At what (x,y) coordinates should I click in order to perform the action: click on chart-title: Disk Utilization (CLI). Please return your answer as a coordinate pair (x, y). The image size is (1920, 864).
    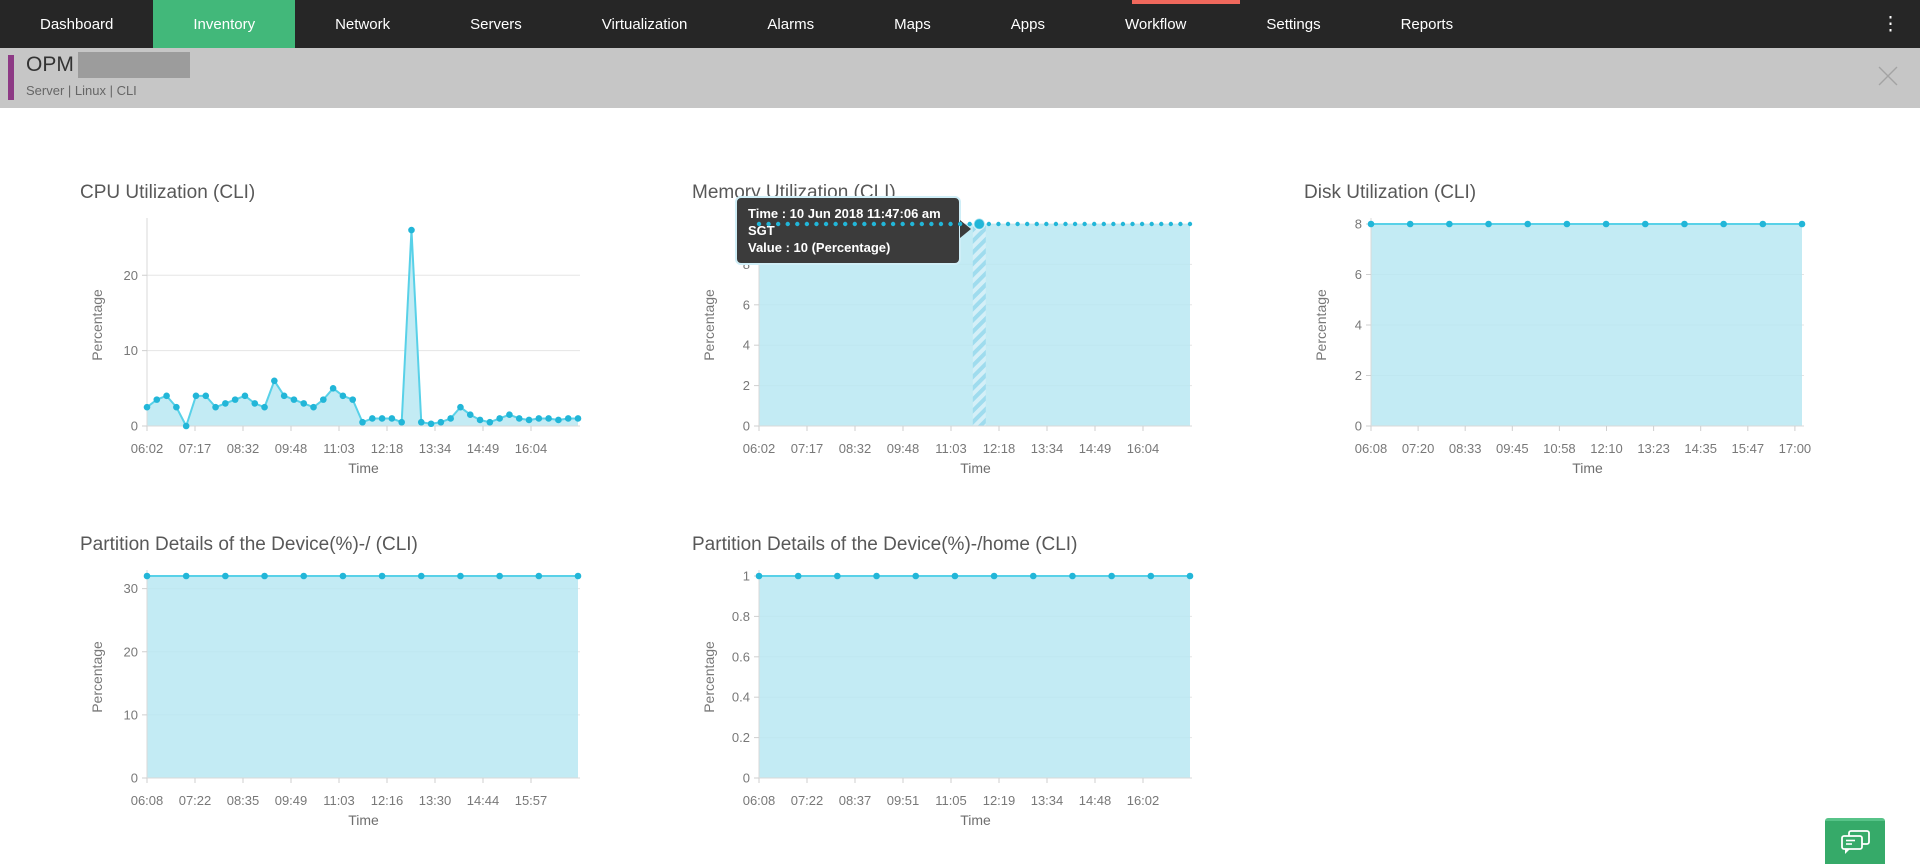
    Looking at the image, I should click on (1390, 192).